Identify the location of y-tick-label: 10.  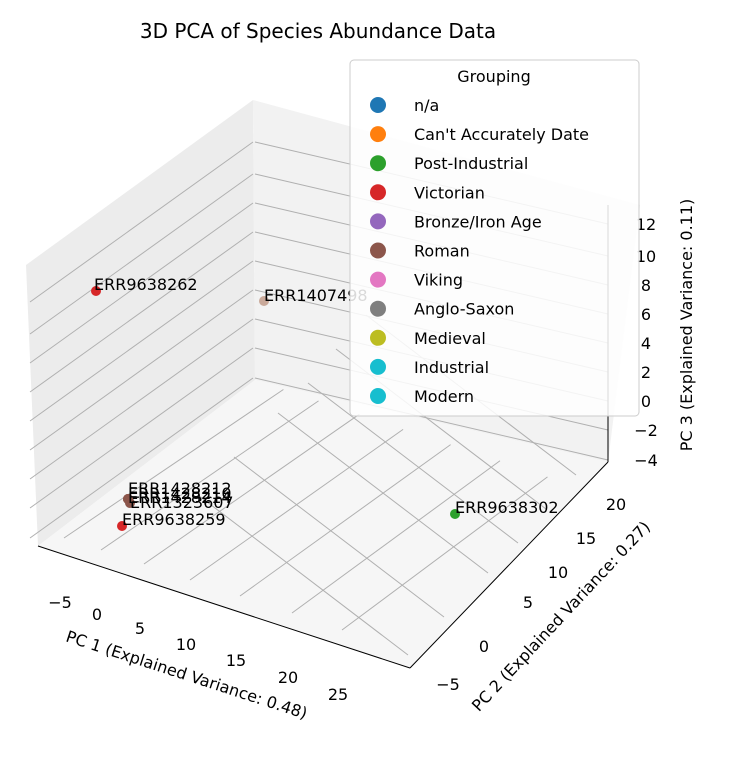
(558, 572).